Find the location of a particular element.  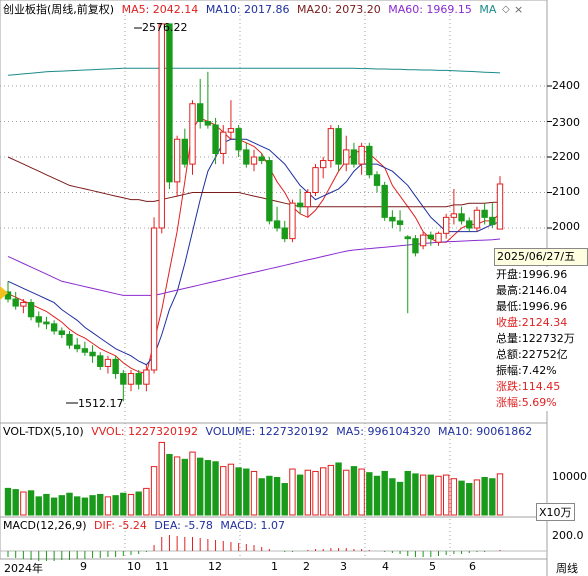

tooltip-date: 2025/06/27/五 is located at coordinates (541, 257).